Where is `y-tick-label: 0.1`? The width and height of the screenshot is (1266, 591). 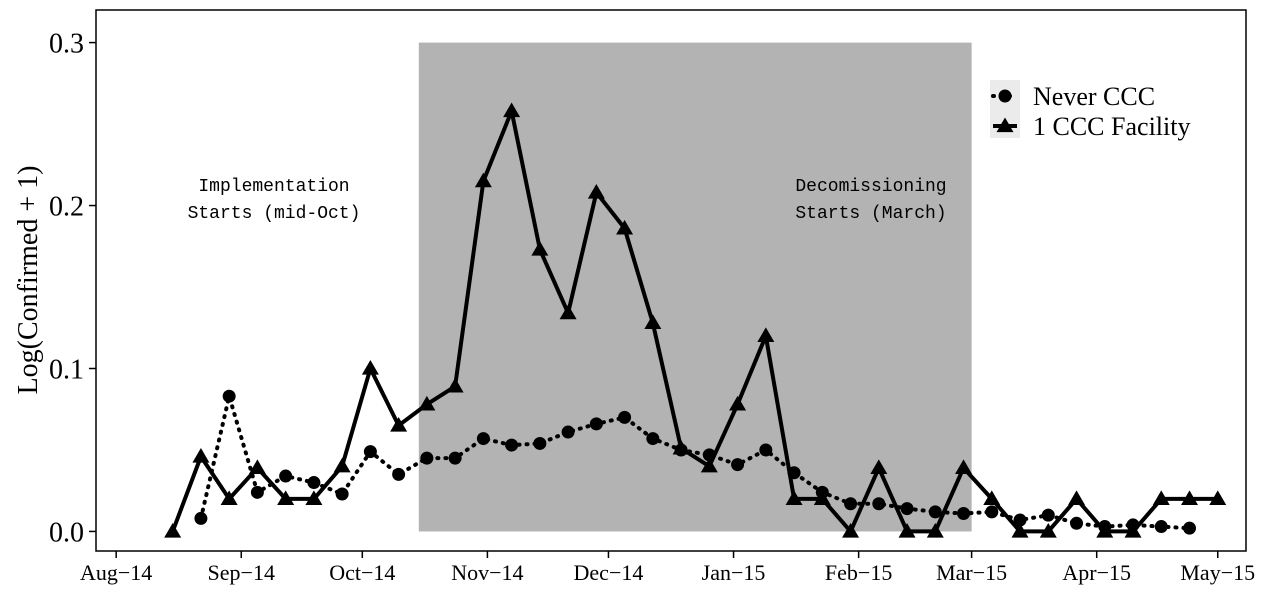
y-tick-label: 0.1 is located at coordinates (66, 369).